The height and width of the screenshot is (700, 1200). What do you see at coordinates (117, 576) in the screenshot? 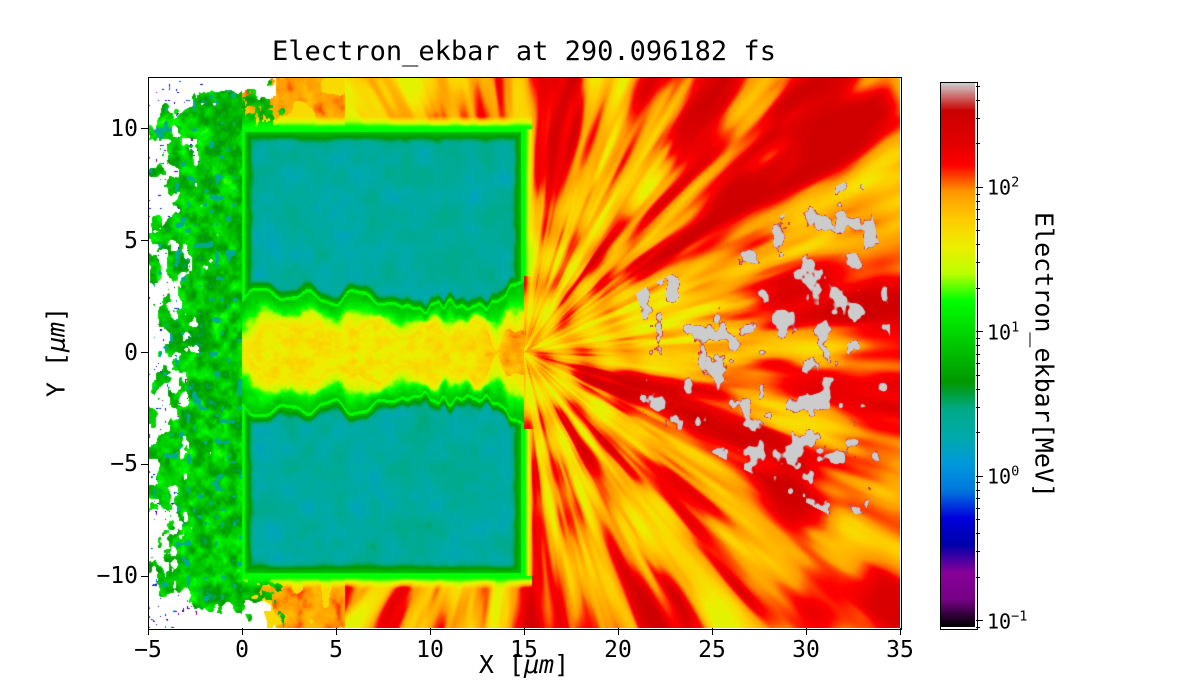
I see `y-tick-label: −10` at bounding box center [117, 576].